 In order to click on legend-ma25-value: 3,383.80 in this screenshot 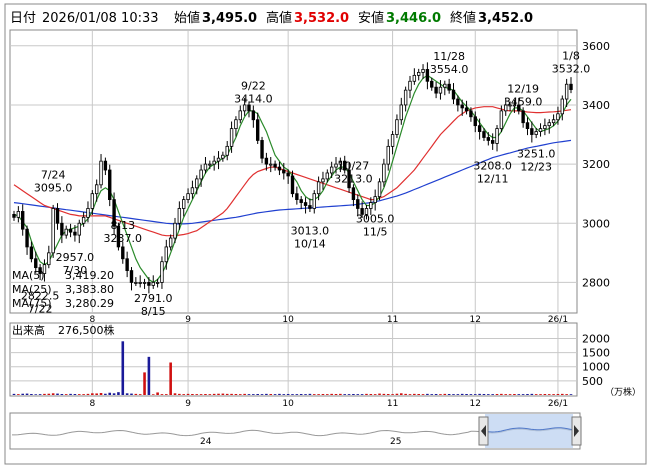, I will do `click(89, 289)`.